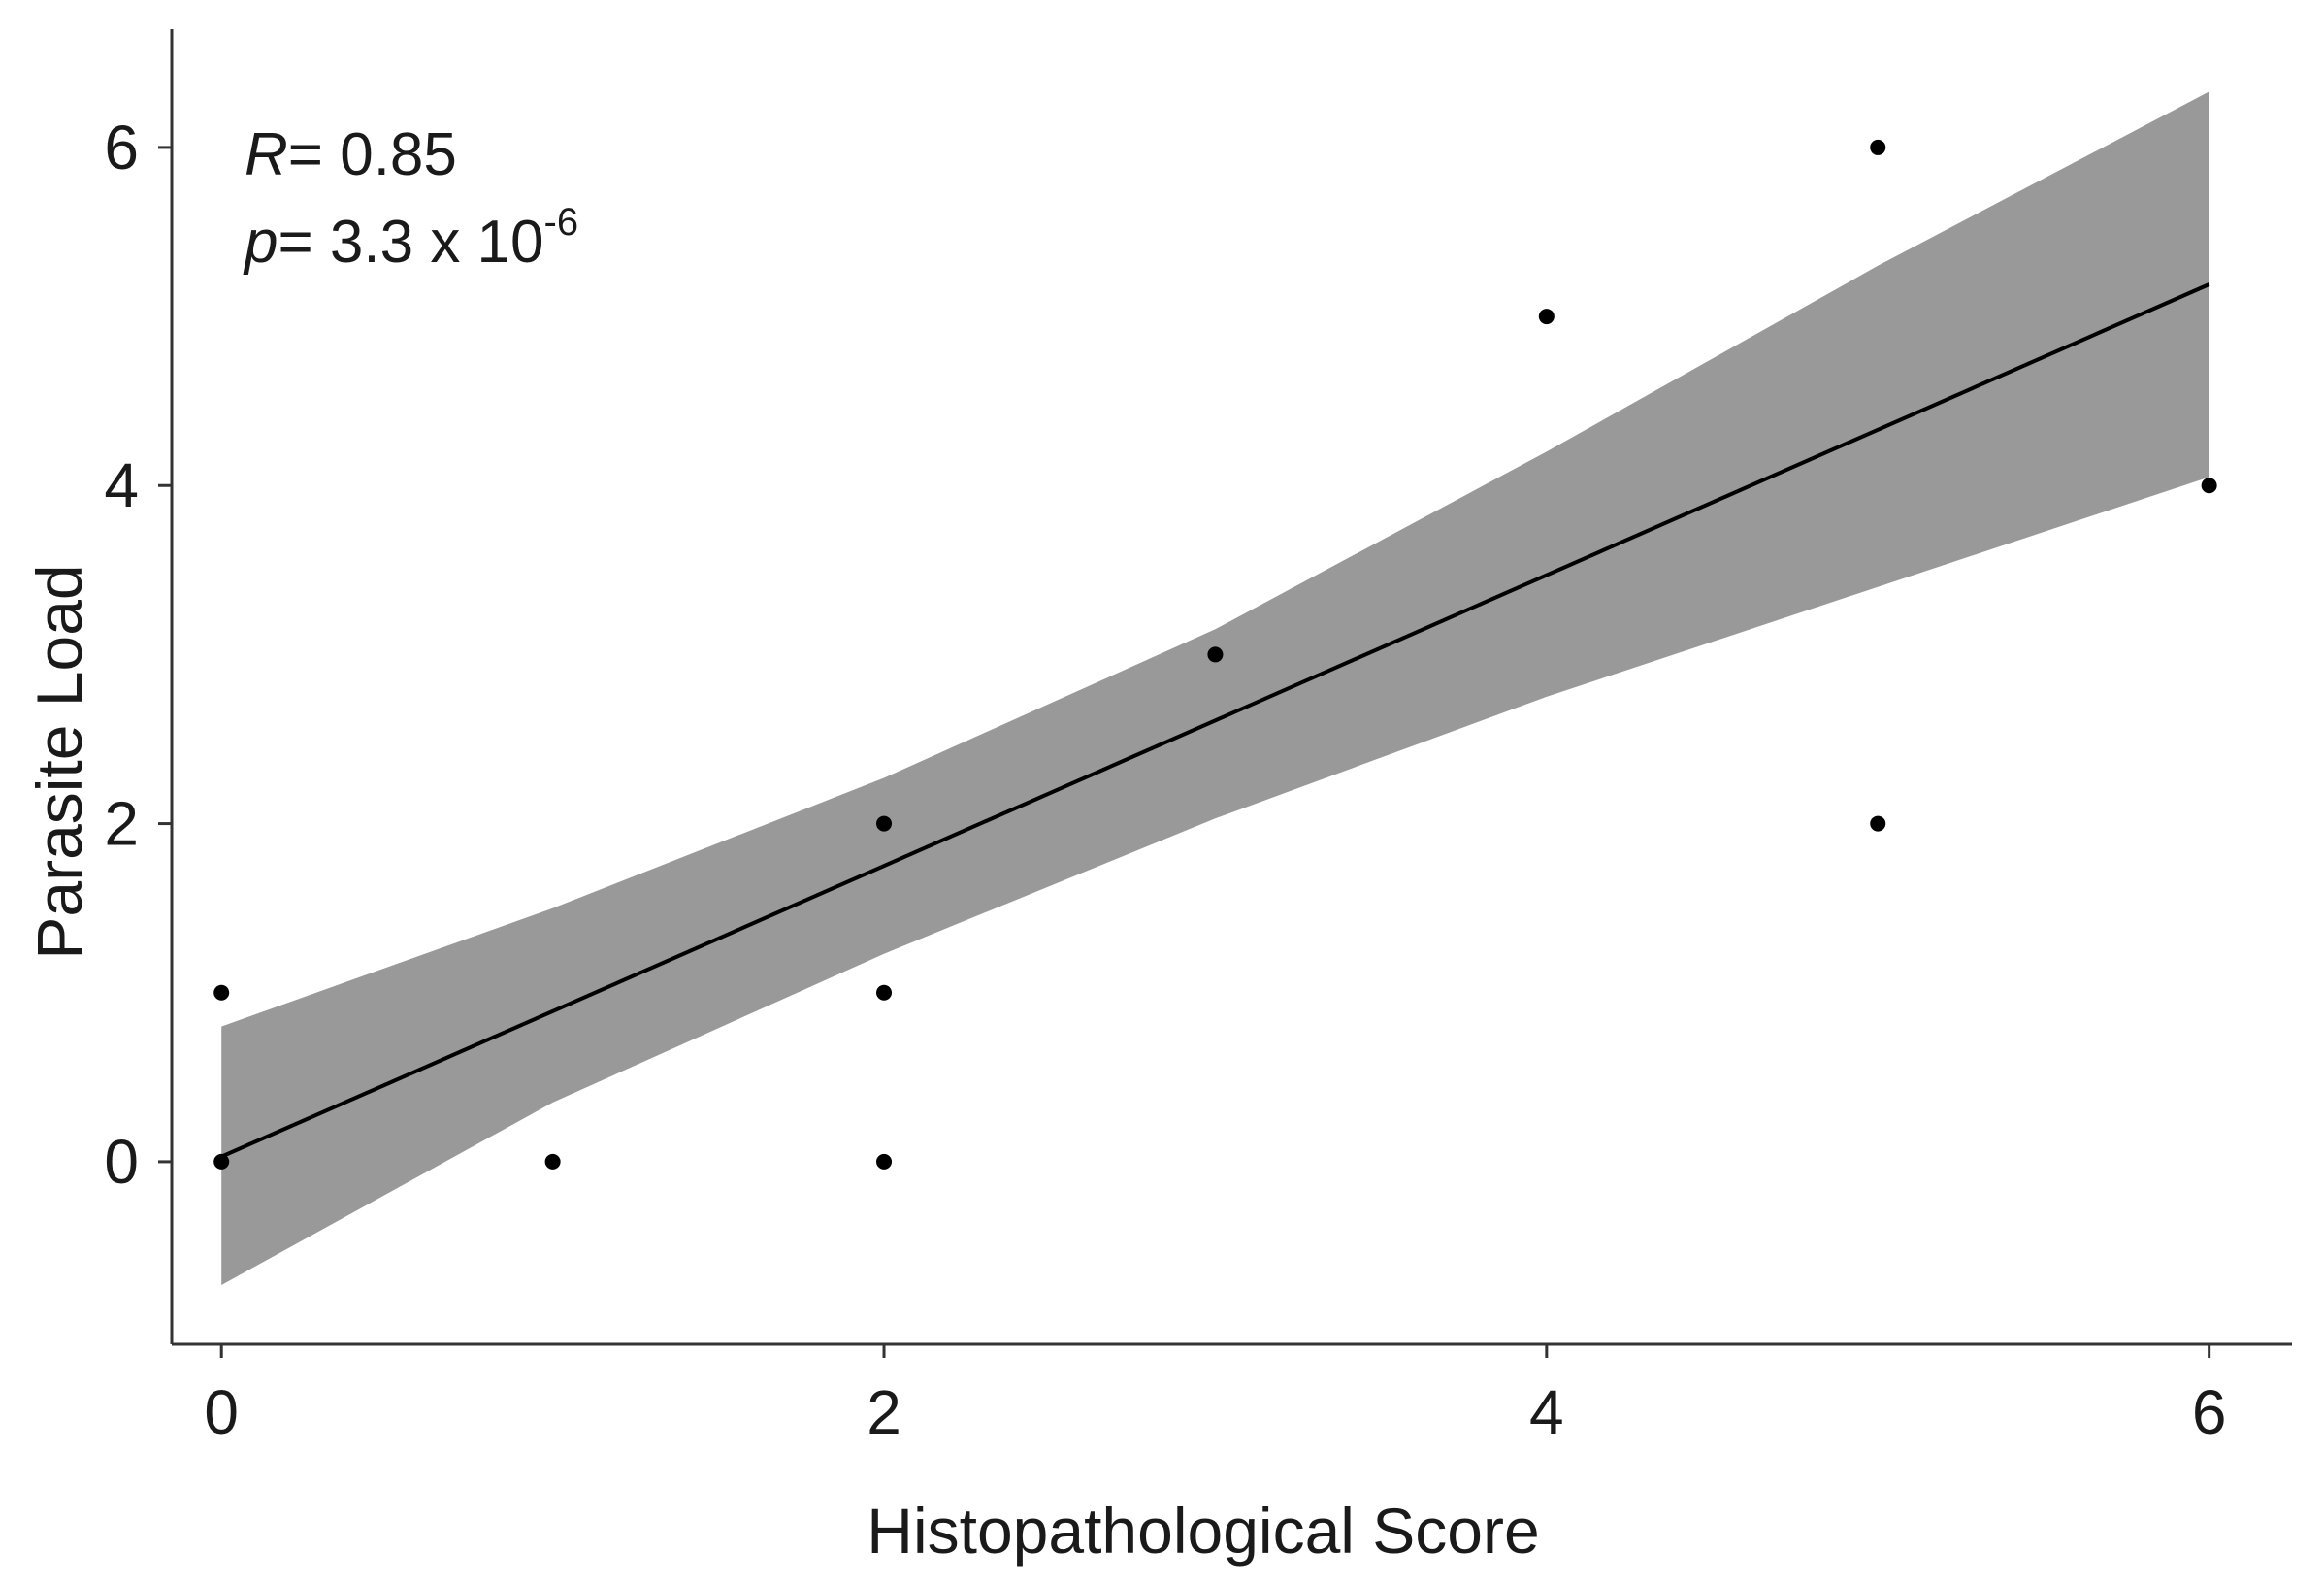 The image size is (2324, 1583). What do you see at coordinates (562, 223) in the screenshot?
I see `p-exponent: -6` at bounding box center [562, 223].